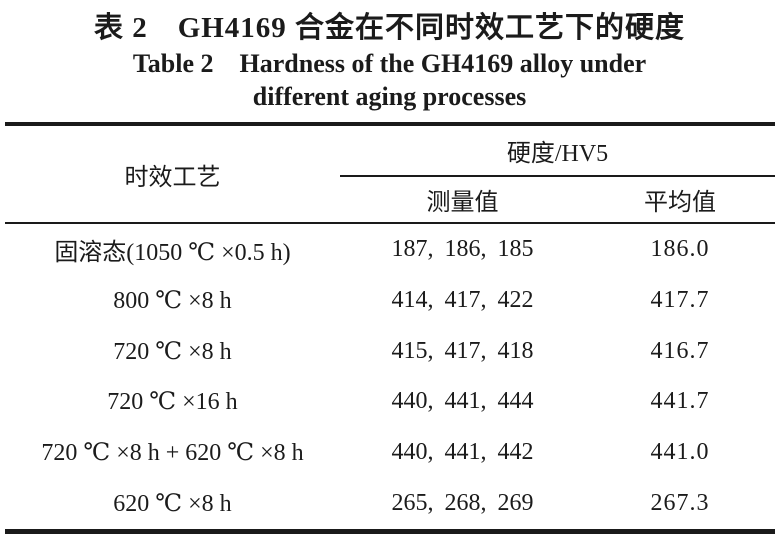 The width and height of the screenshot is (779, 538). What do you see at coordinates (557, 199) in the screenshot?
I see `header-subrow: 测量值 平均值` at bounding box center [557, 199].